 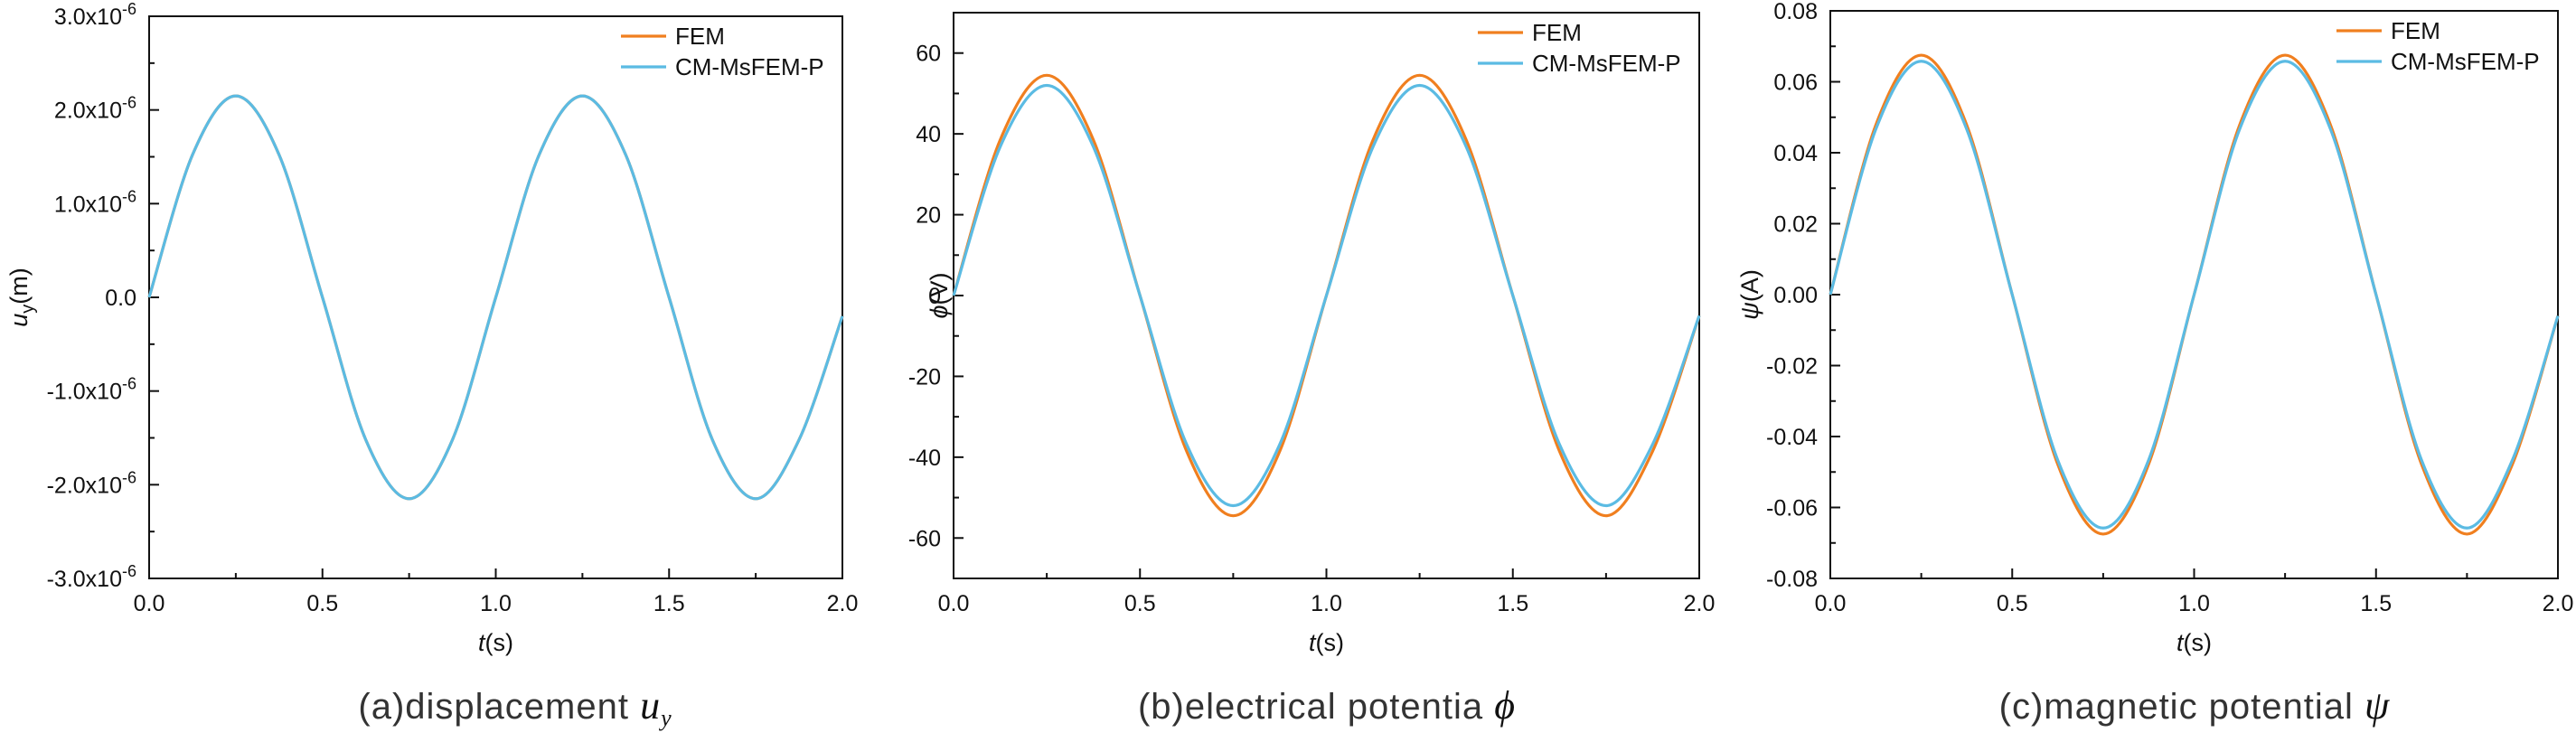 What do you see at coordinates (1792, 437) in the screenshot?
I see `y-tick-label: -0.04` at bounding box center [1792, 437].